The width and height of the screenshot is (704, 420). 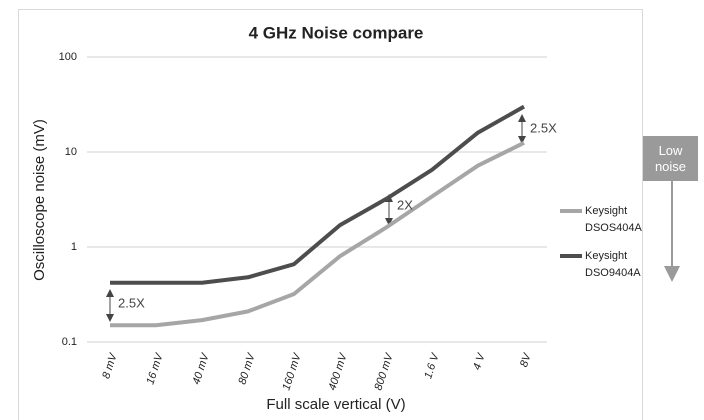 I want to click on y-tick-label: 0.1, so click(x=69, y=342).